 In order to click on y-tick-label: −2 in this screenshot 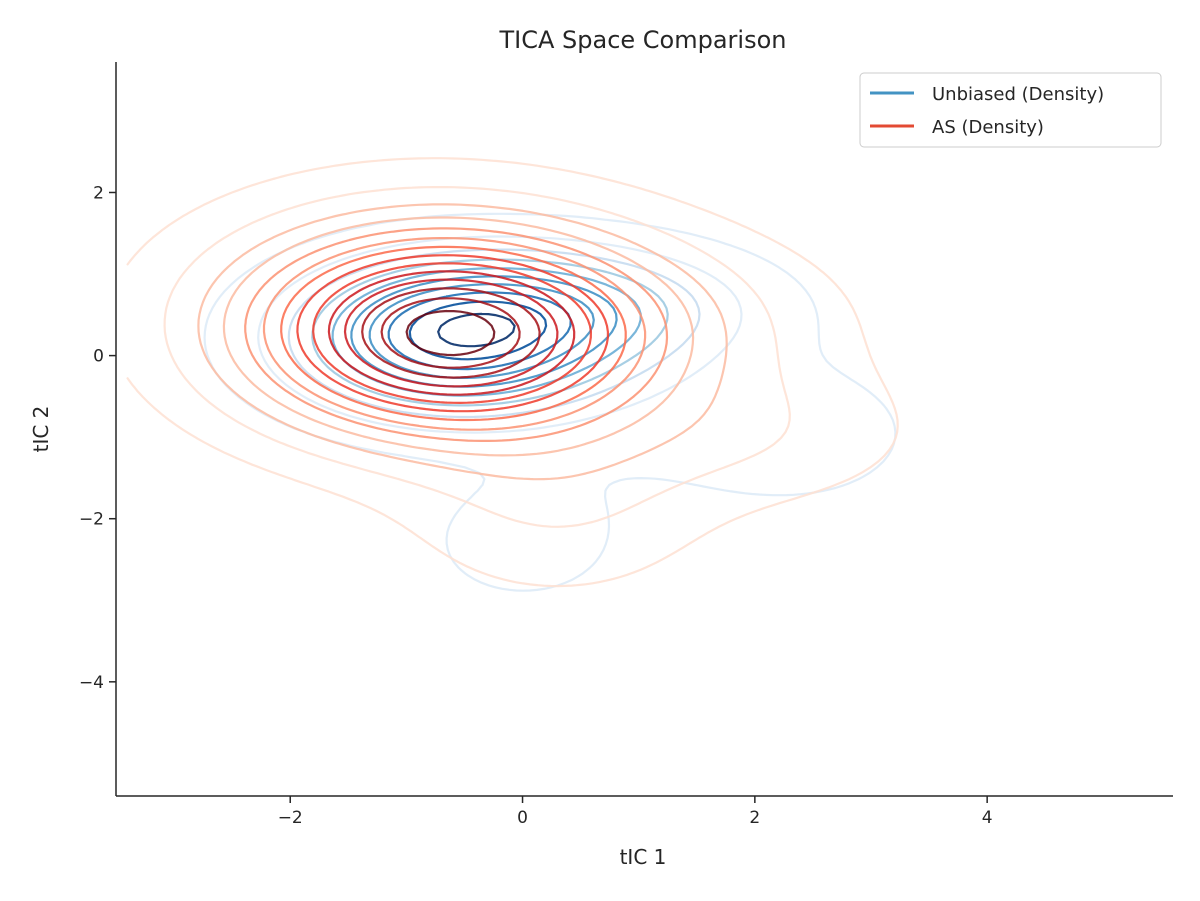, I will do `click(91, 520)`.